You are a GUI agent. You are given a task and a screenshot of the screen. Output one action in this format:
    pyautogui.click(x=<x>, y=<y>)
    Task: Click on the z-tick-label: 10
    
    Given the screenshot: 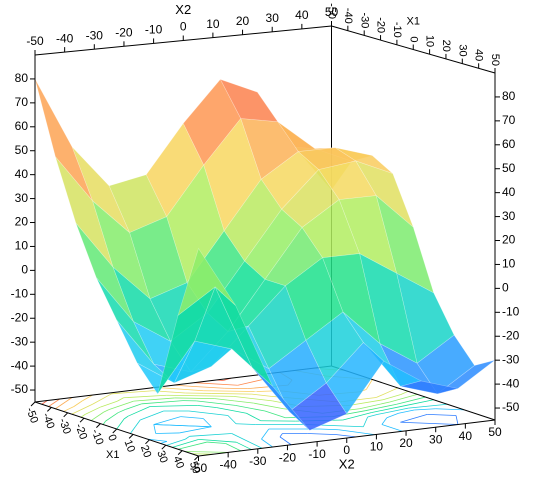 What is the action you would take?
    pyautogui.click(x=509, y=264)
    